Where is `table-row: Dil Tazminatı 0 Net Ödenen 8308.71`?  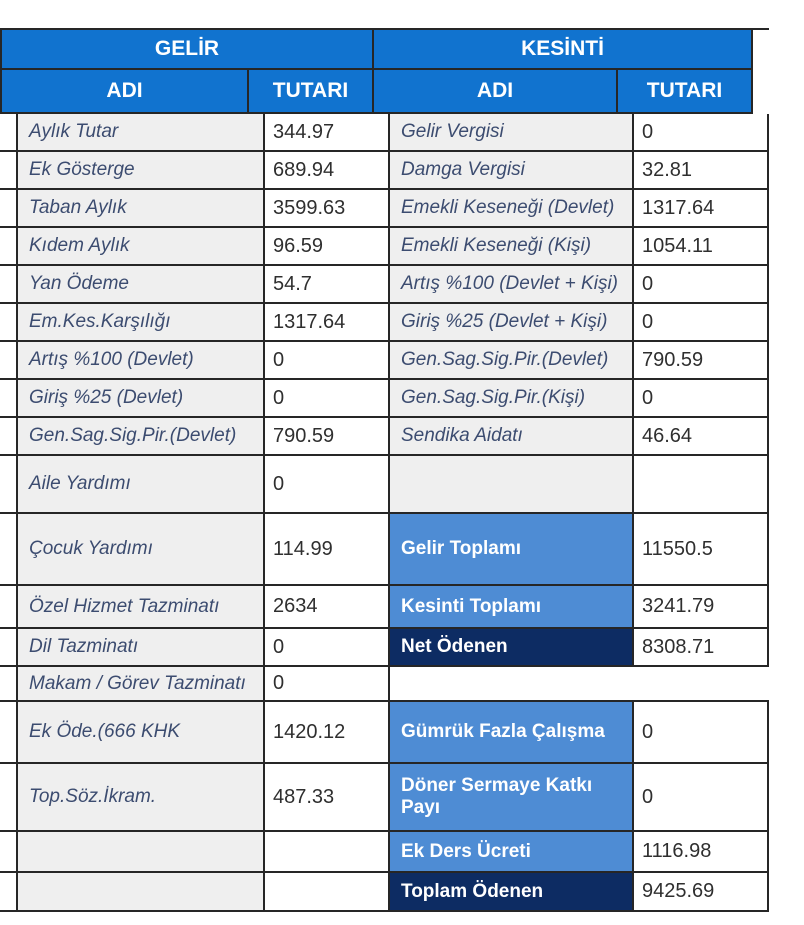
table-row: Dil Tazminatı 0 Net Ödenen 8308.71 is located at coordinates (384, 648).